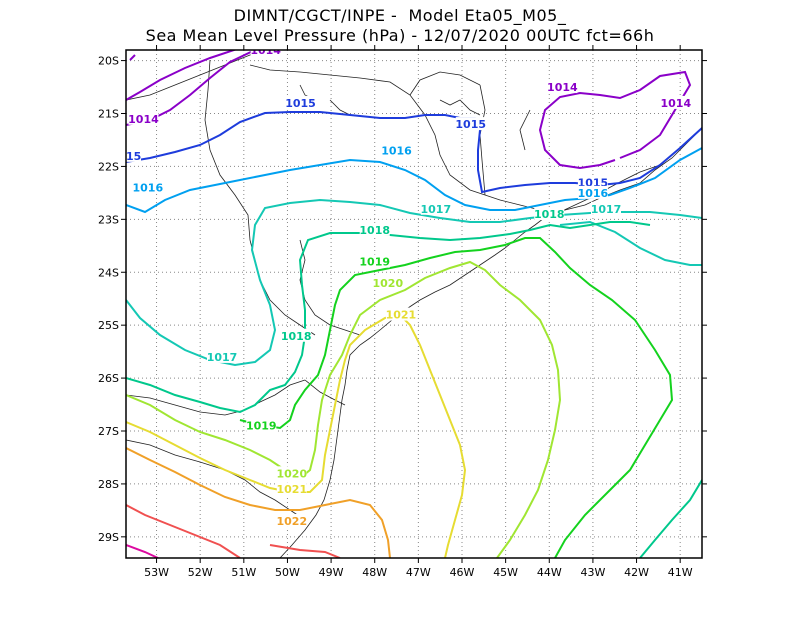 The width and height of the screenshot is (800, 618). What do you see at coordinates (108, 219) in the screenshot?
I see `lat-tick-label: 23S` at bounding box center [108, 219].